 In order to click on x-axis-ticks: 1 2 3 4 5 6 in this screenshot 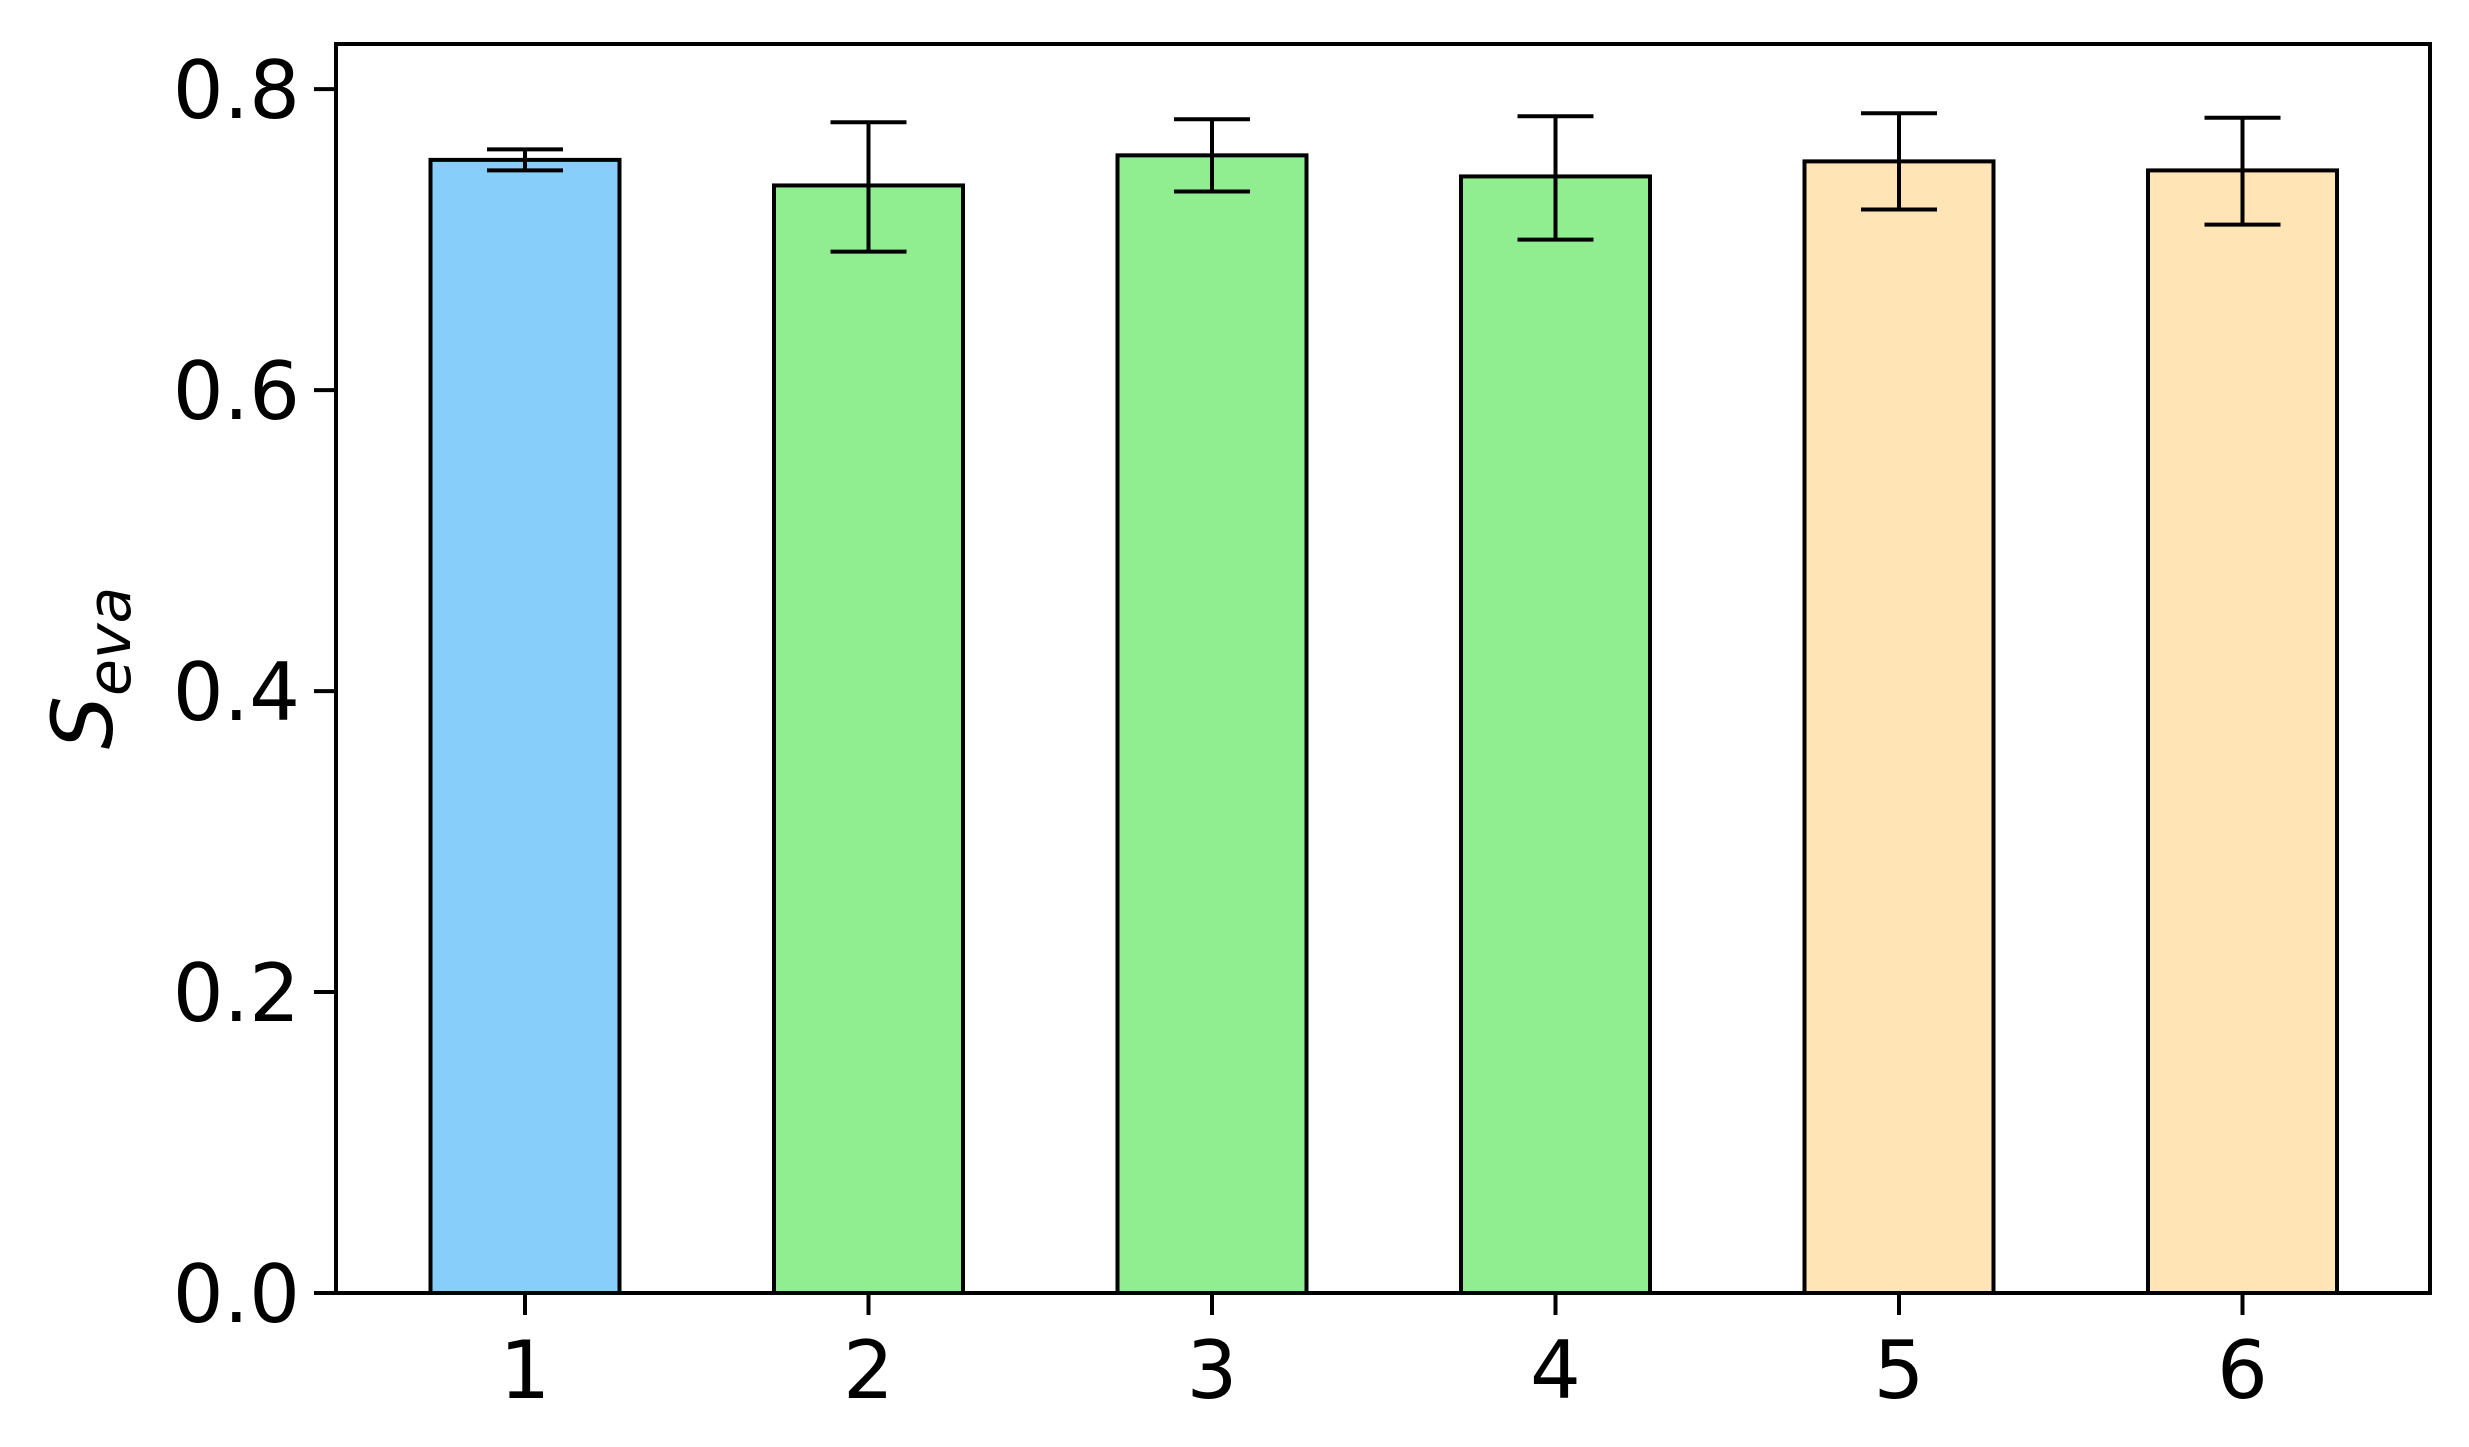, I will do `click(1384, 1355)`.